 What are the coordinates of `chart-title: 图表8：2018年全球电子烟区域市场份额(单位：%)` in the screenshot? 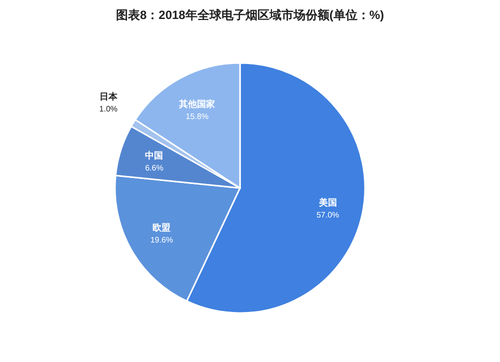 It's located at (250, 15).